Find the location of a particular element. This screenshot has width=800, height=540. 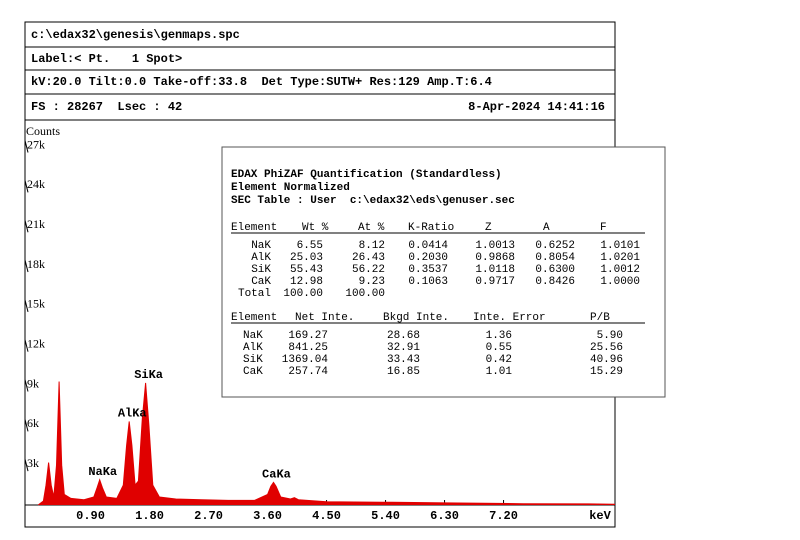

x-tick-label: 0.90 is located at coordinates (90, 516).